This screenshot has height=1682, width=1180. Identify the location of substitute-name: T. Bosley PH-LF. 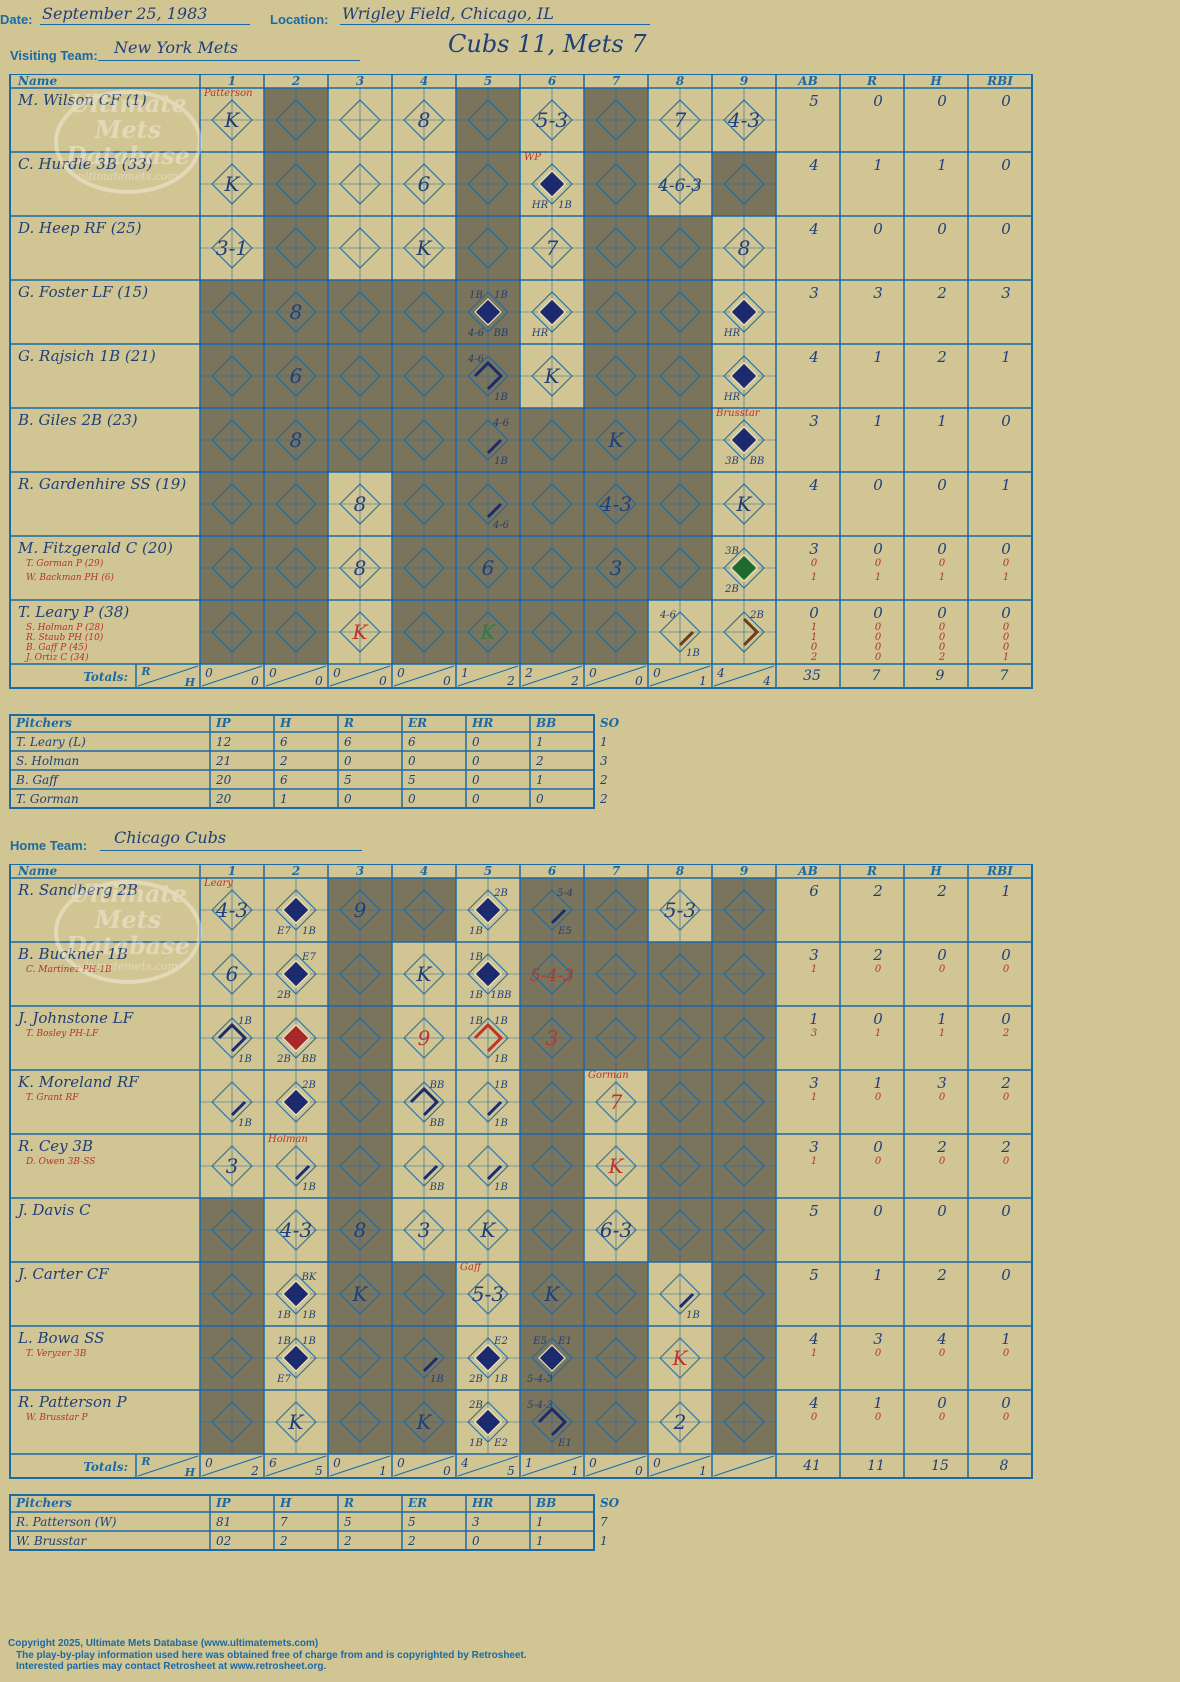
(62, 1034).